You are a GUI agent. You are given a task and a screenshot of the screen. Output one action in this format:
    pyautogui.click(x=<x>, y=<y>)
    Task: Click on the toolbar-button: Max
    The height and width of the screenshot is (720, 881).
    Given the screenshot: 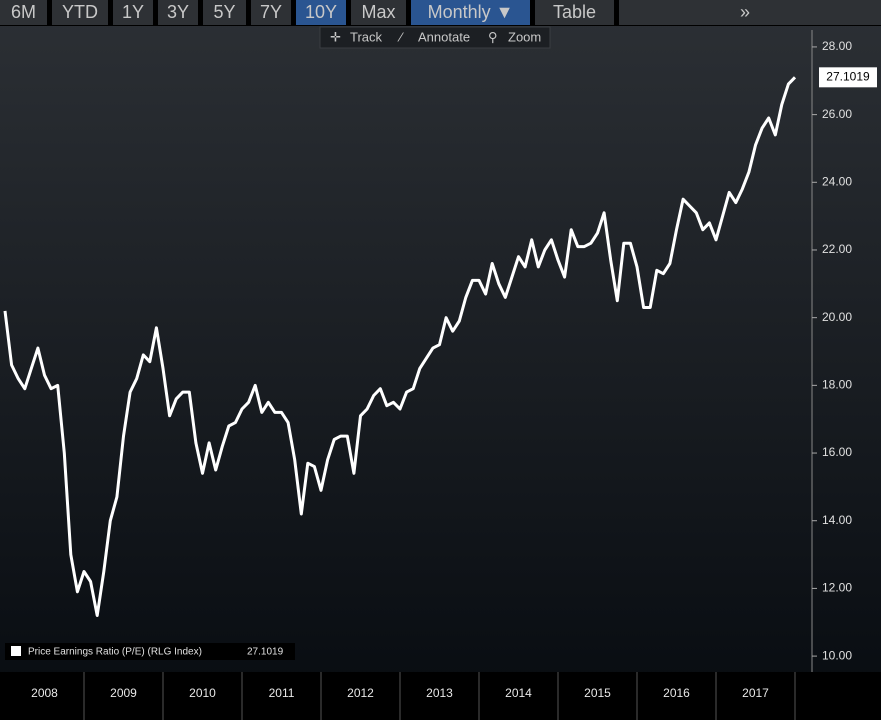 What is the action you would take?
    pyautogui.click(x=378, y=12)
    